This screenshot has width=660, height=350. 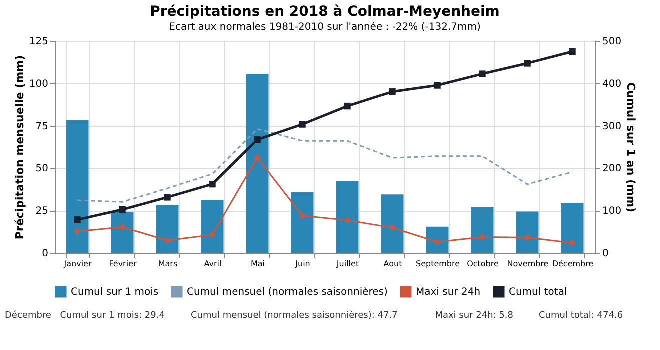 I want to click on y2-tick-label: 0, so click(x=605, y=254).